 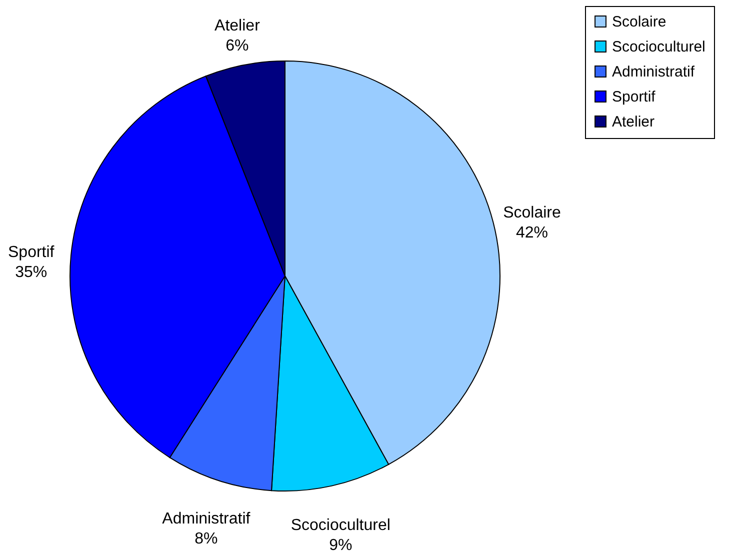 What do you see at coordinates (639, 22) in the screenshot?
I see `legend-label: Scolaire` at bounding box center [639, 22].